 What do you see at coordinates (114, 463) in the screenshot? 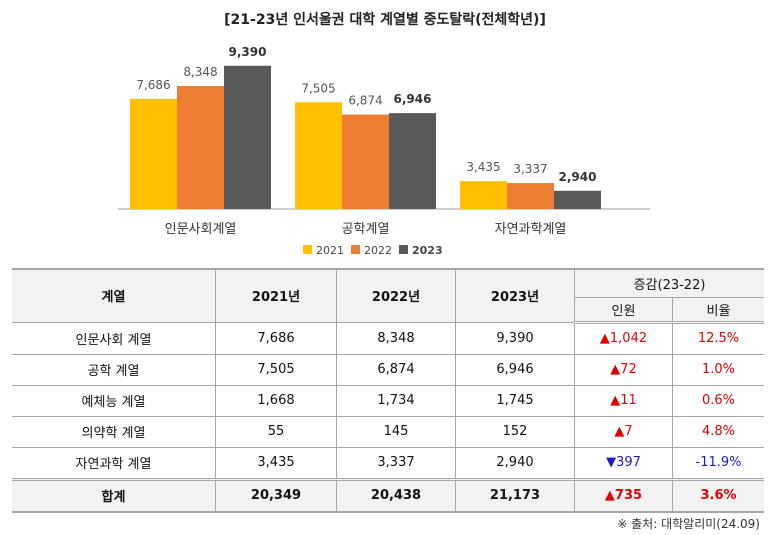
I see `cell-name: 자연과학 계열` at bounding box center [114, 463].